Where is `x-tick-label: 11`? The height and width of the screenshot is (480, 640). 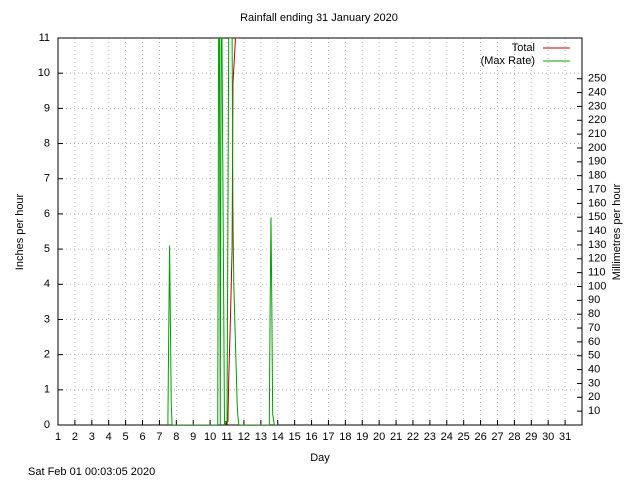 x-tick-label: 11 is located at coordinates (226, 437).